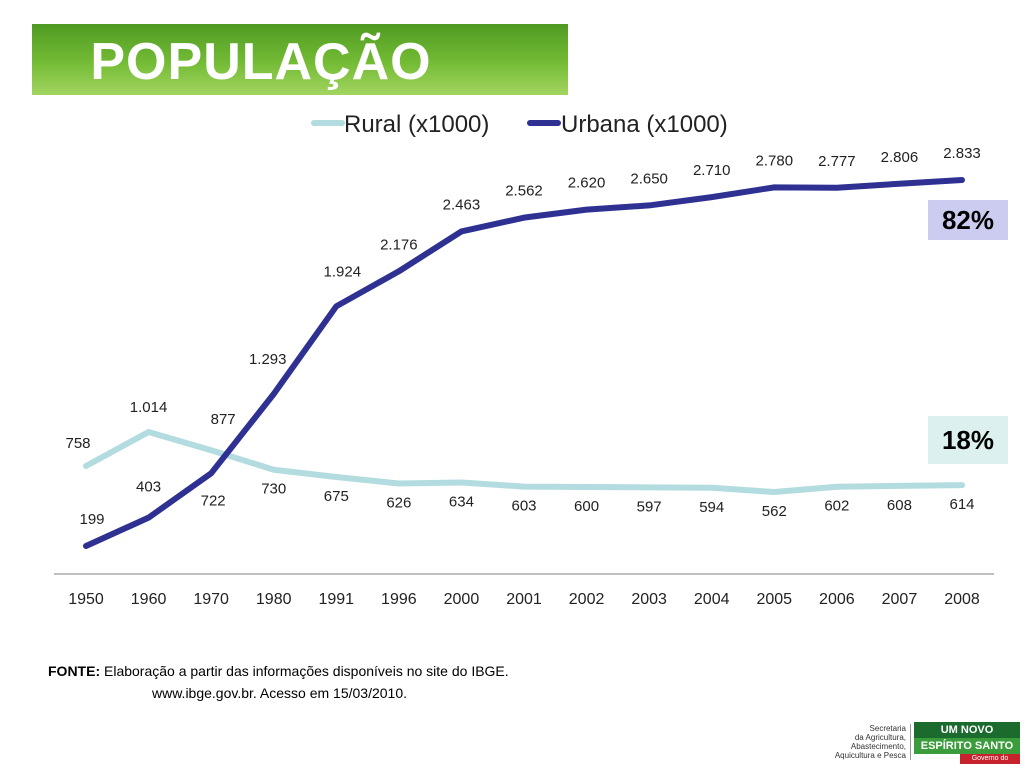 Image resolution: width=1024 pixels, height=774 pixels. I want to click on x-tick-label: 1950, so click(86, 599).